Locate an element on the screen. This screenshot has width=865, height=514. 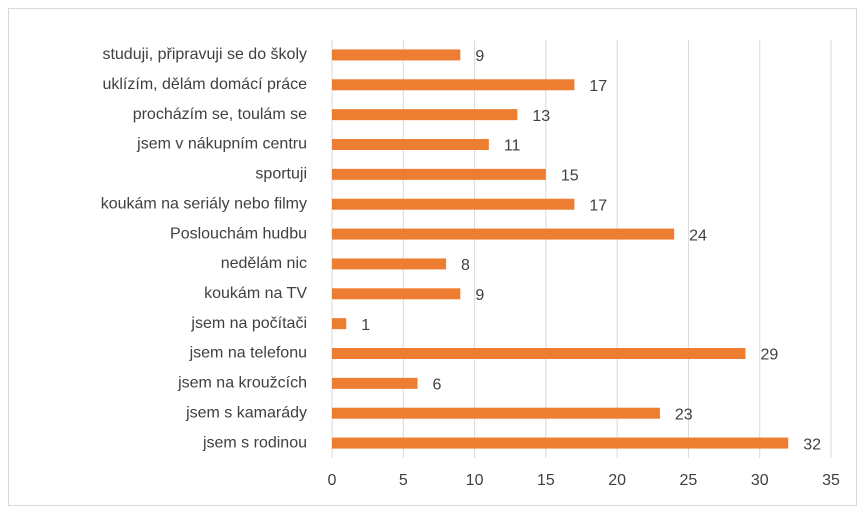
y-tick-label: koukám na seriály nebo filmy is located at coordinates (204, 203).